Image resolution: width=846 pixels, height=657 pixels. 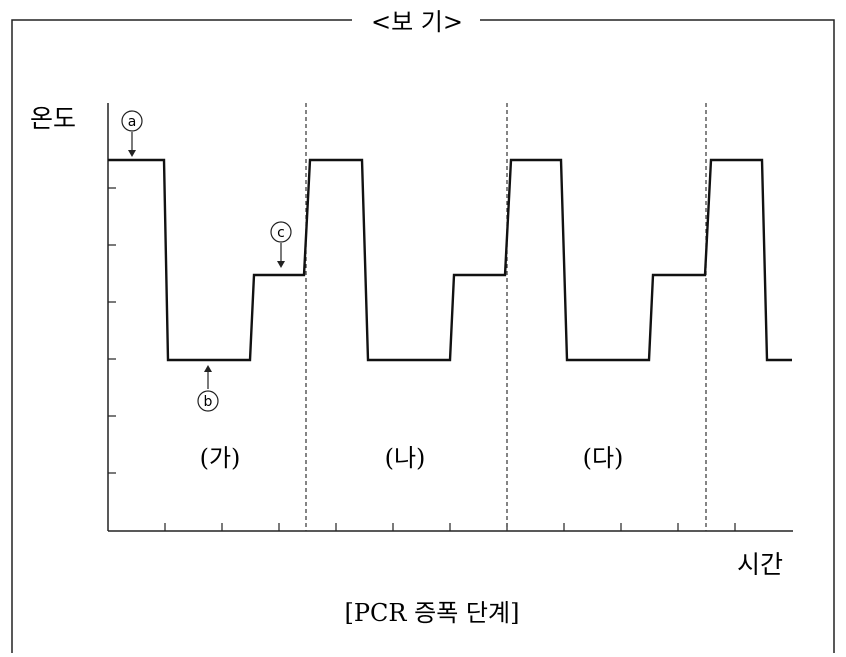 What do you see at coordinates (450, 527) in the screenshot?
I see `x-ticks` at bounding box center [450, 527].